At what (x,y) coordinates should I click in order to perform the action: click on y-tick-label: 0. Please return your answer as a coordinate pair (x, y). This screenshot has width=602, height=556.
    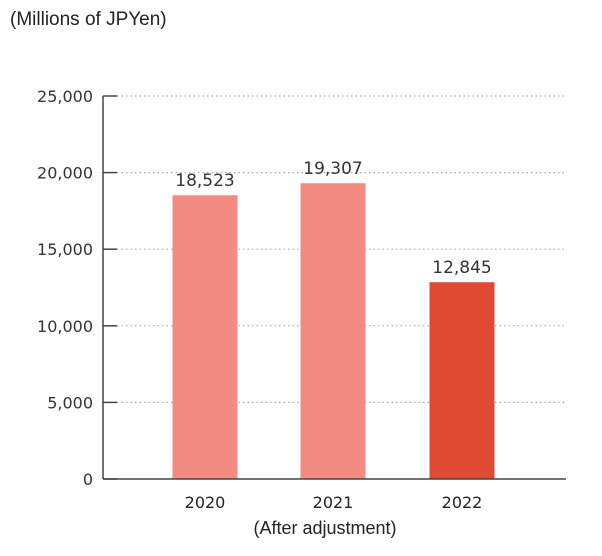
    Looking at the image, I should click on (88, 479).